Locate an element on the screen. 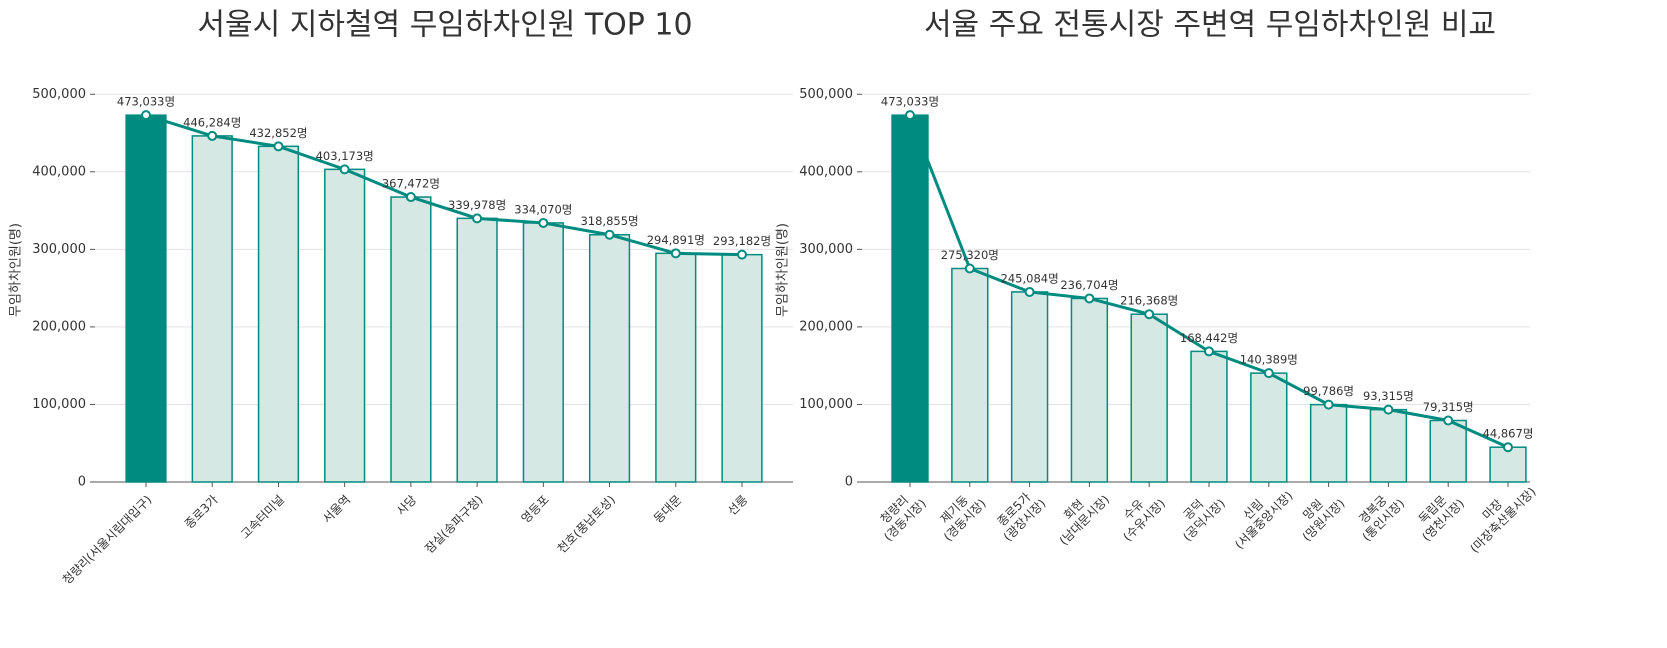 This screenshot has width=1667, height=648. x-tick-label: 고속터미널 is located at coordinates (262, 516).